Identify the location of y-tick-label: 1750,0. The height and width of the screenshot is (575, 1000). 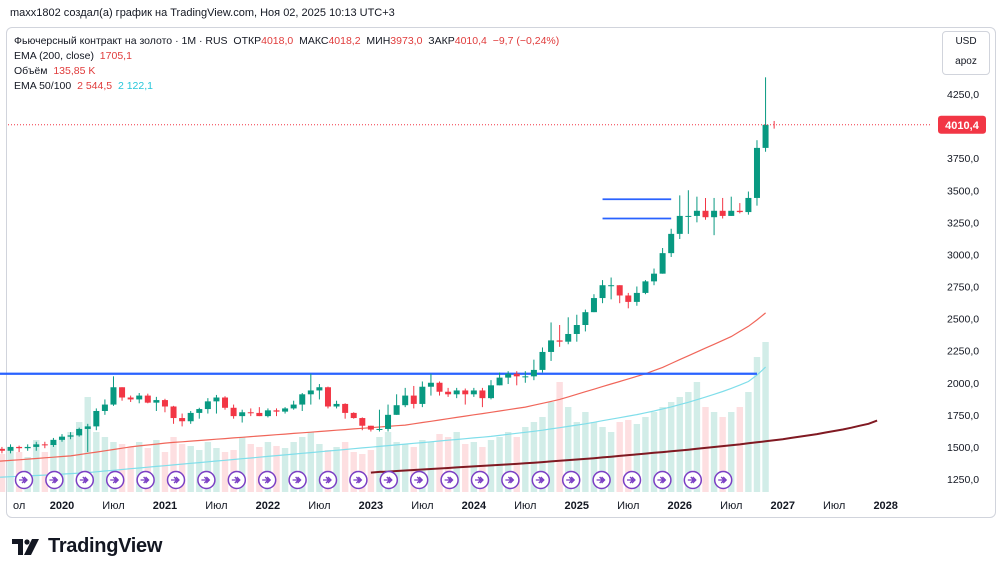
(963, 416).